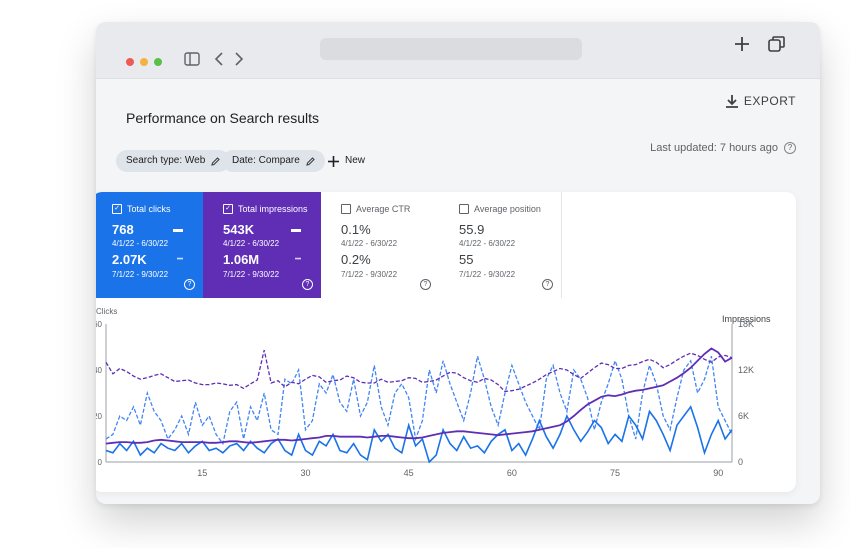 This screenshot has height=548, width=850. What do you see at coordinates (192, 61) in the screenshot?
I see `sidebar-toggle-icon` at bounding box center [192, 61].